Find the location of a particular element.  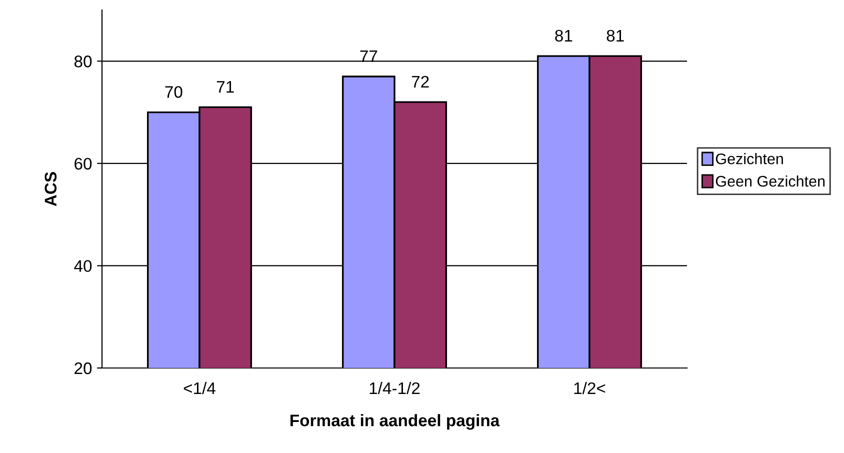

y-tick-label: 20 is located at coordinates (83, 368).